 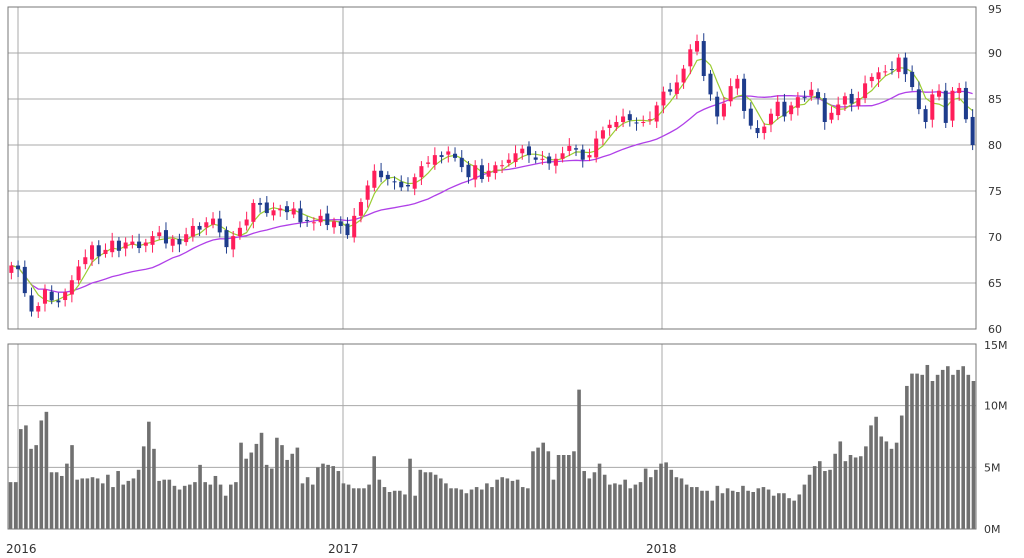 I want to click on price-tick-label: 95, so click(x=995, y=9).